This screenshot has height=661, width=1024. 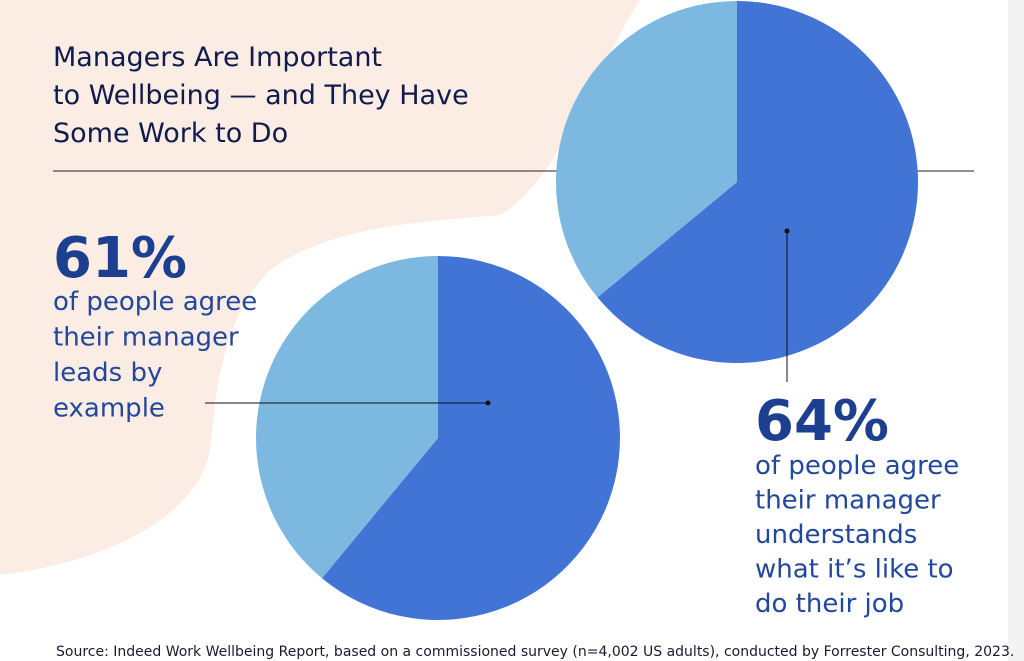 I want to click on description-line: do their job, so click(x=829, y=604).